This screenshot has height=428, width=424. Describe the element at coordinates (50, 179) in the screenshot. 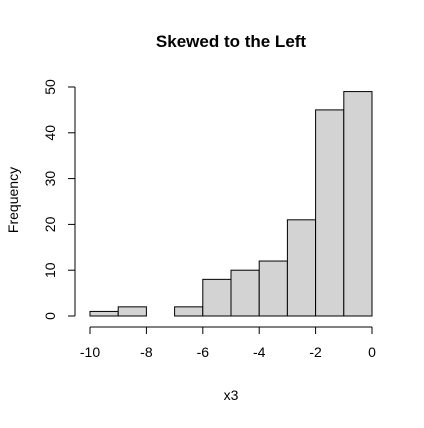

I see `y-tick-label: 30` at that location.